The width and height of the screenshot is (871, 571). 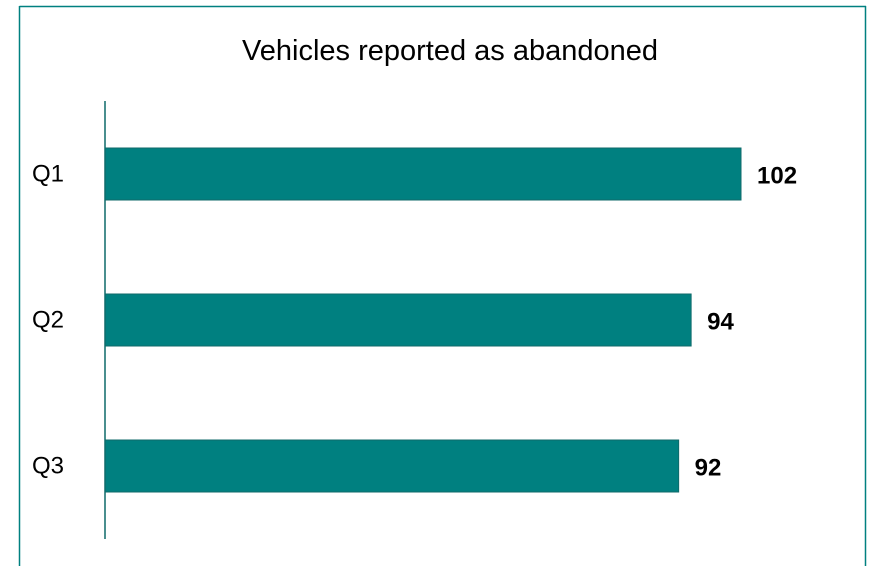 I want to click on bar-q3, so click(x=392, y=466).